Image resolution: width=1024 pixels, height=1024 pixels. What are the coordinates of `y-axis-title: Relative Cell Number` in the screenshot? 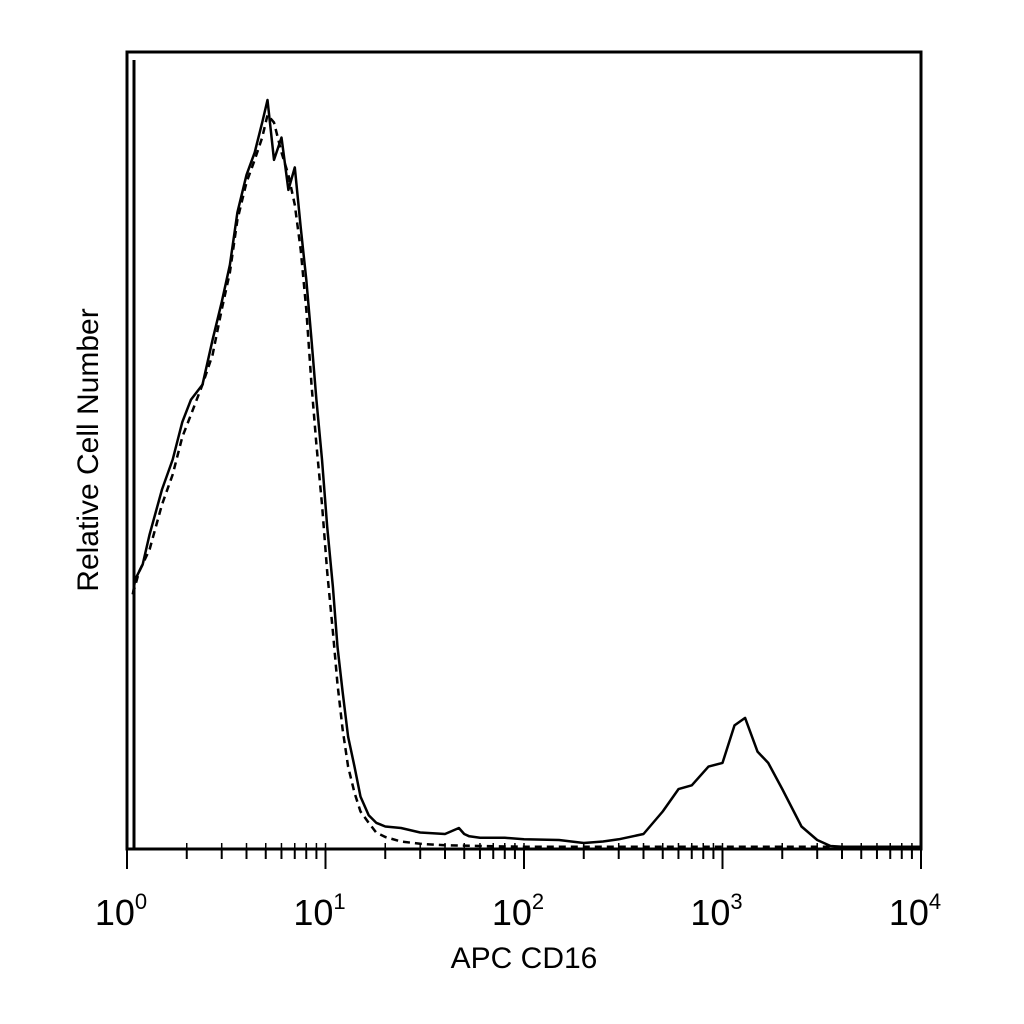 It's located at (88, 449).